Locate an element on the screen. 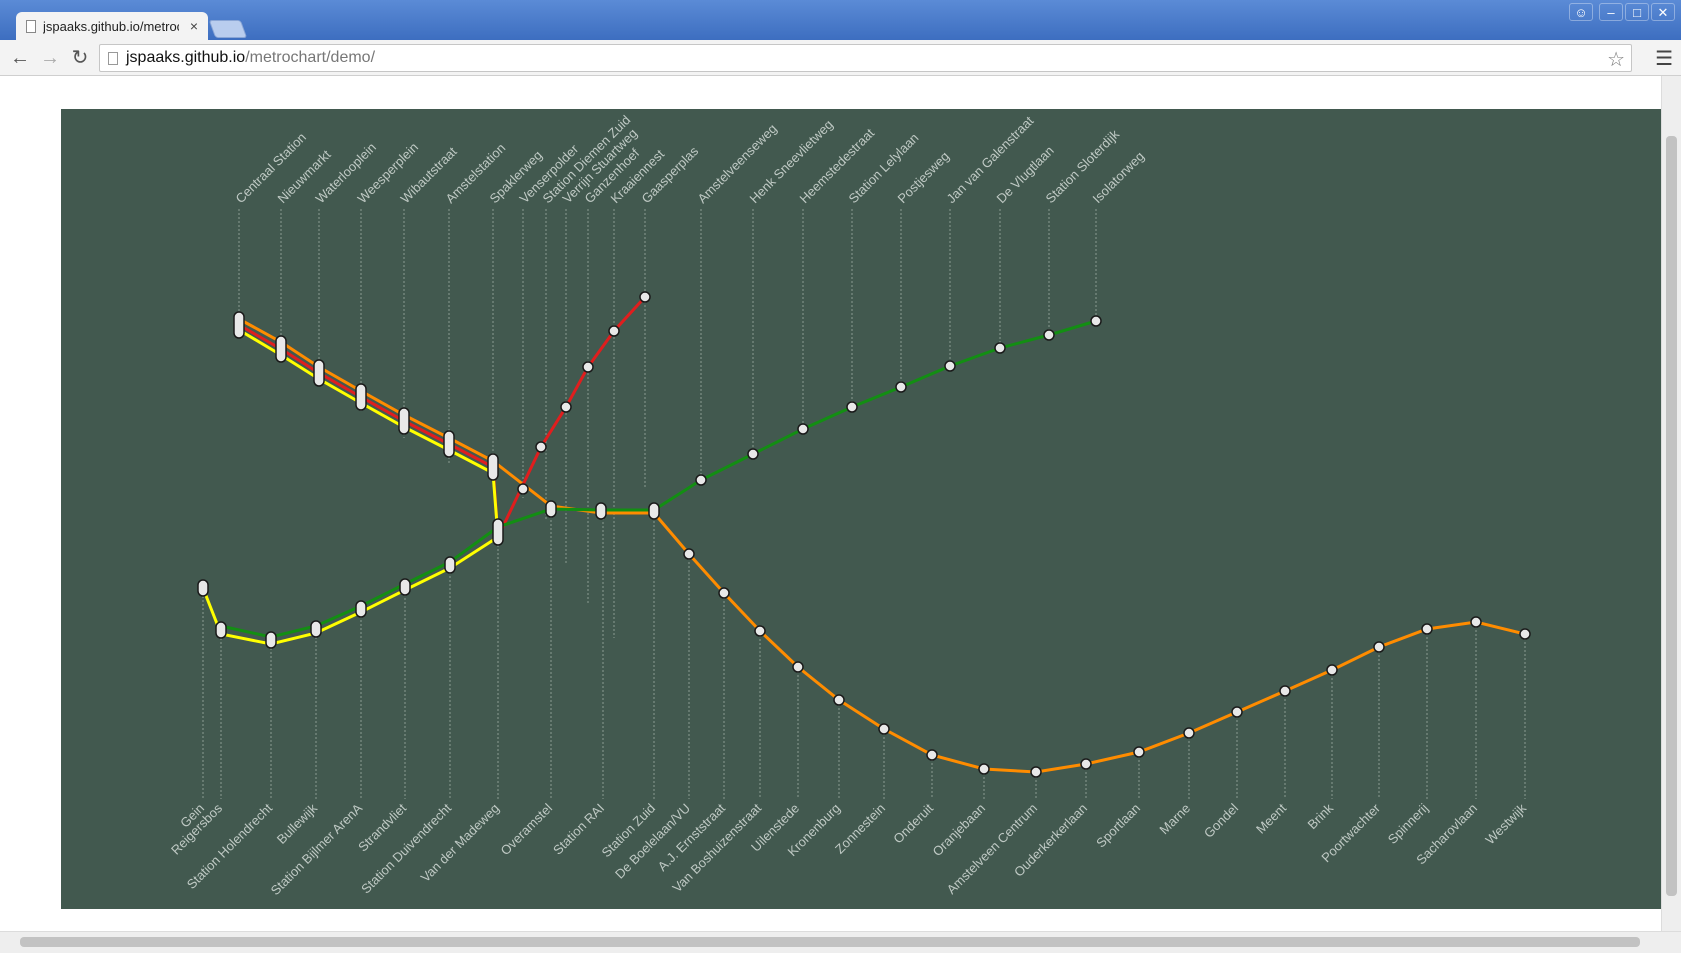 This screenshot has width=1681, height=953. station-marker-station-zuid is located at coordinates (654, 511).